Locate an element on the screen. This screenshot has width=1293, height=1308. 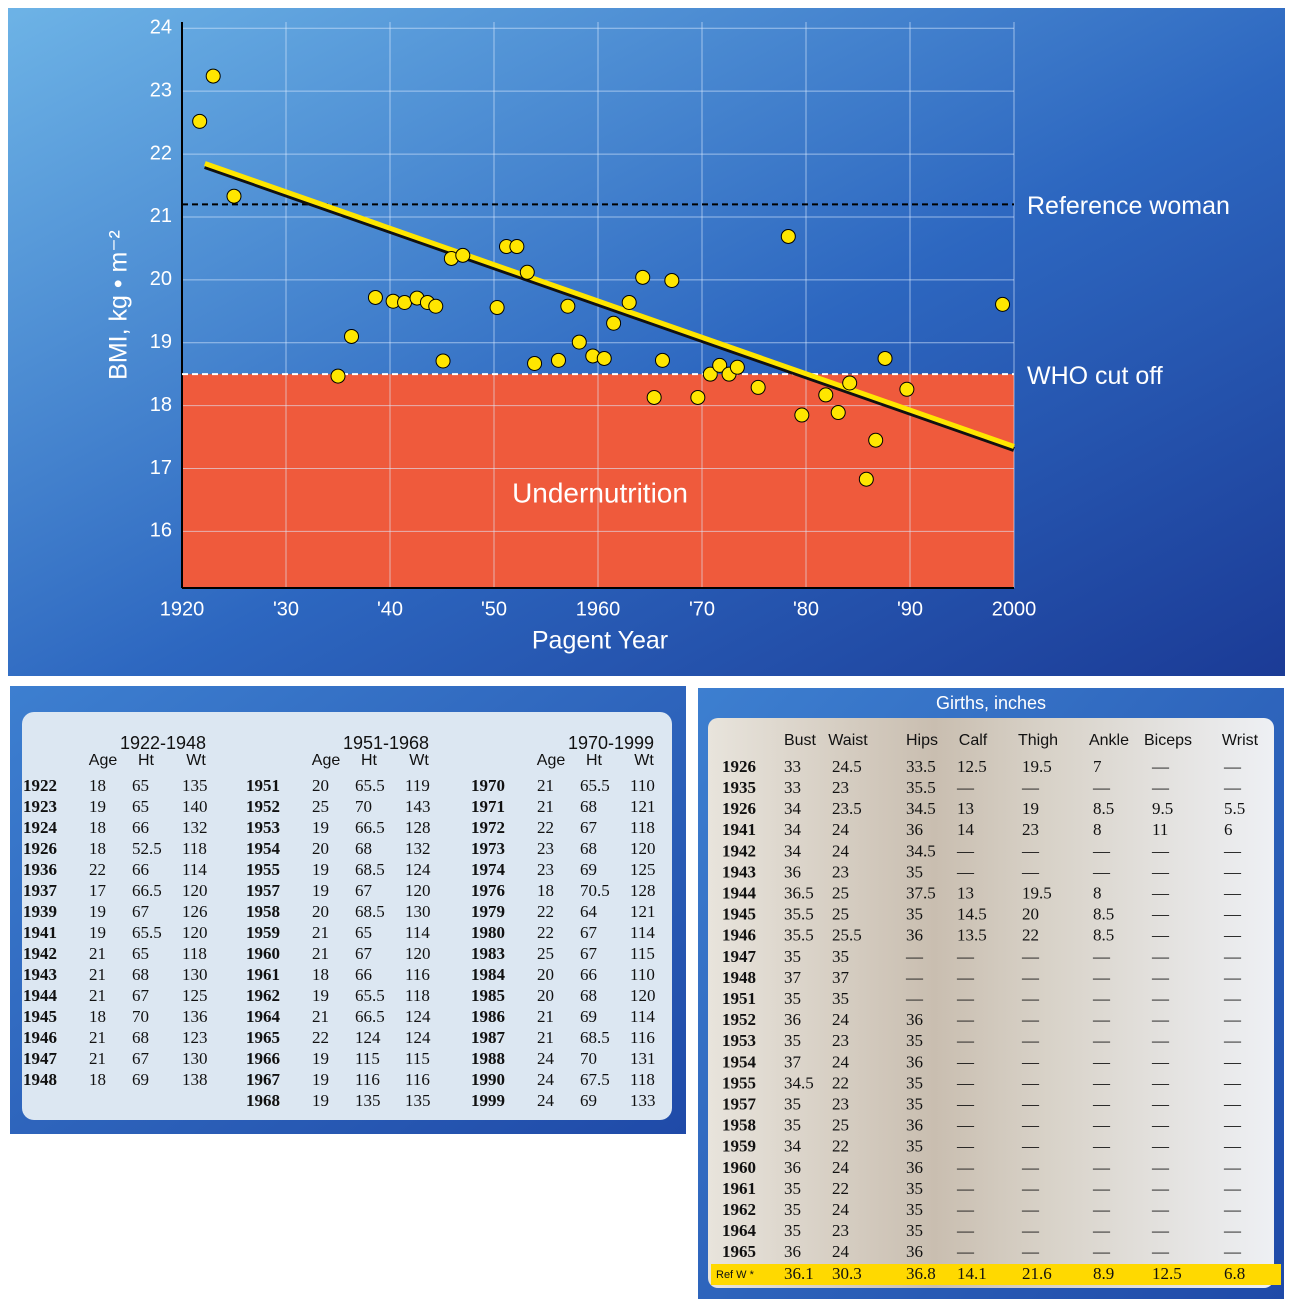
table-cell: 110 is located at coordinates (642, 974).